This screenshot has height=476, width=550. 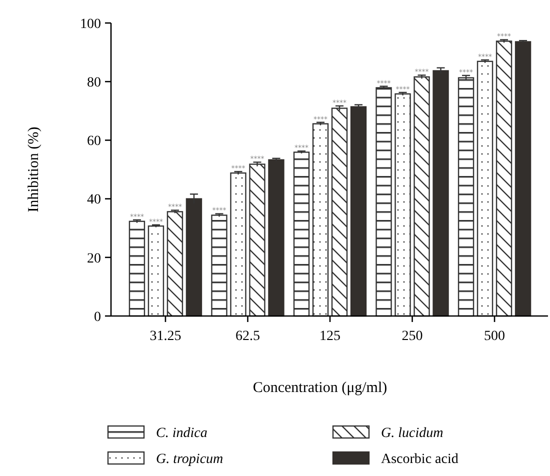 What do you see at coordinates (412, 433) in the screenshot?
I see `legend-label: G. lucidum` at bounding box center [412, 433].